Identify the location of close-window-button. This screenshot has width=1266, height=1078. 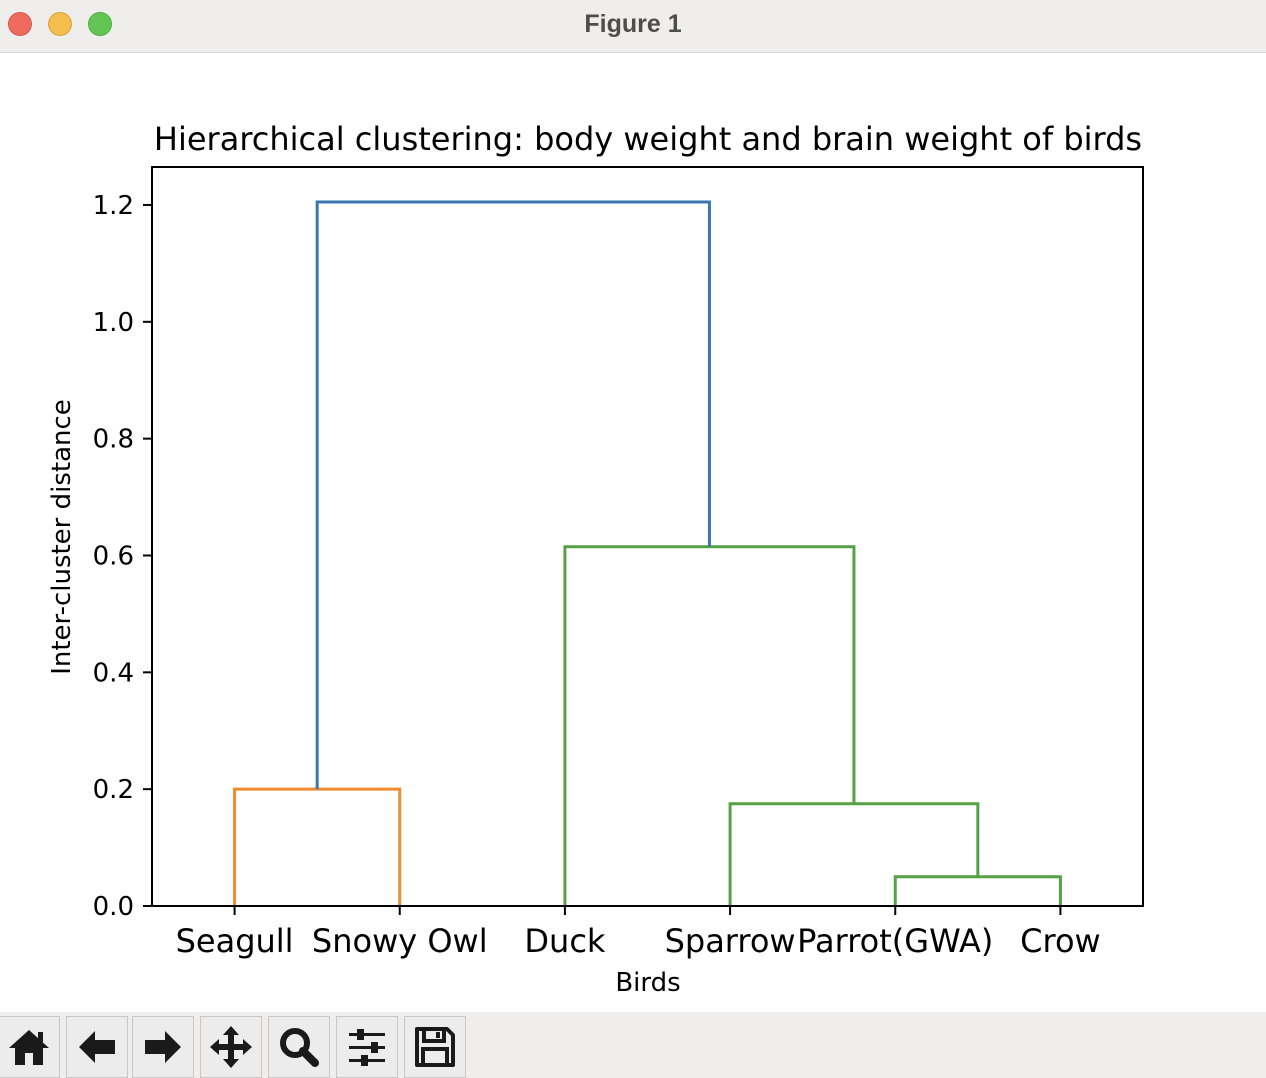
(20, 24).